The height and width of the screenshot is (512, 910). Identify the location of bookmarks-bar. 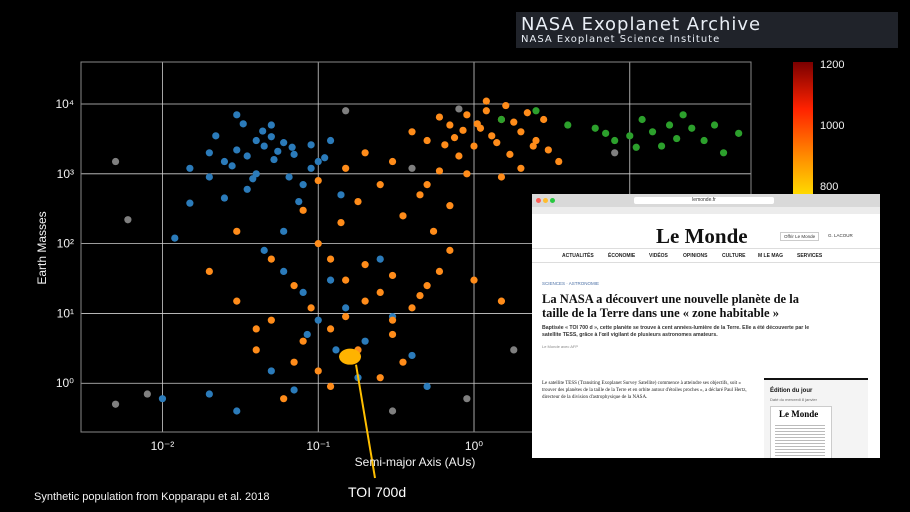
(706, 210).